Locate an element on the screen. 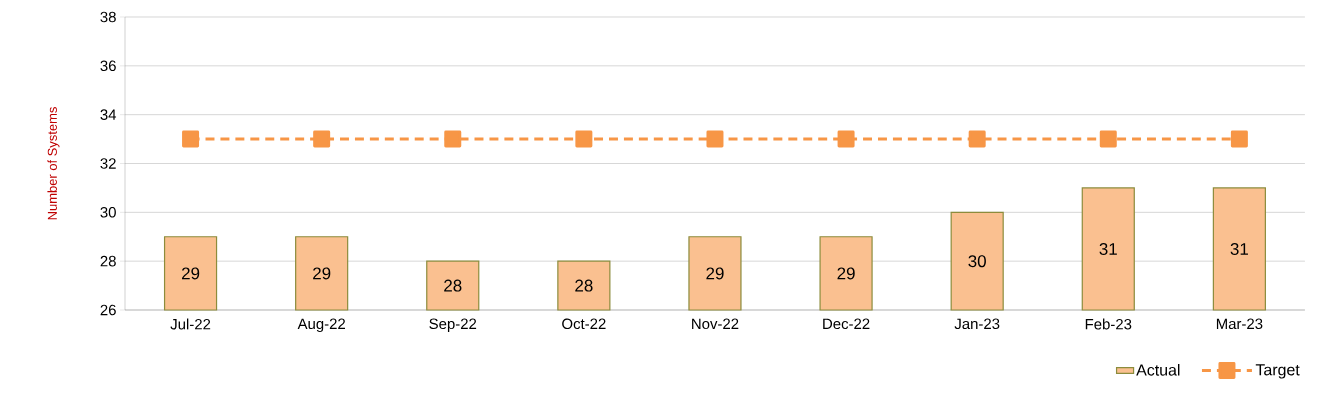  x-tick-label: Oct-22 is located at coordinates (584, 324).